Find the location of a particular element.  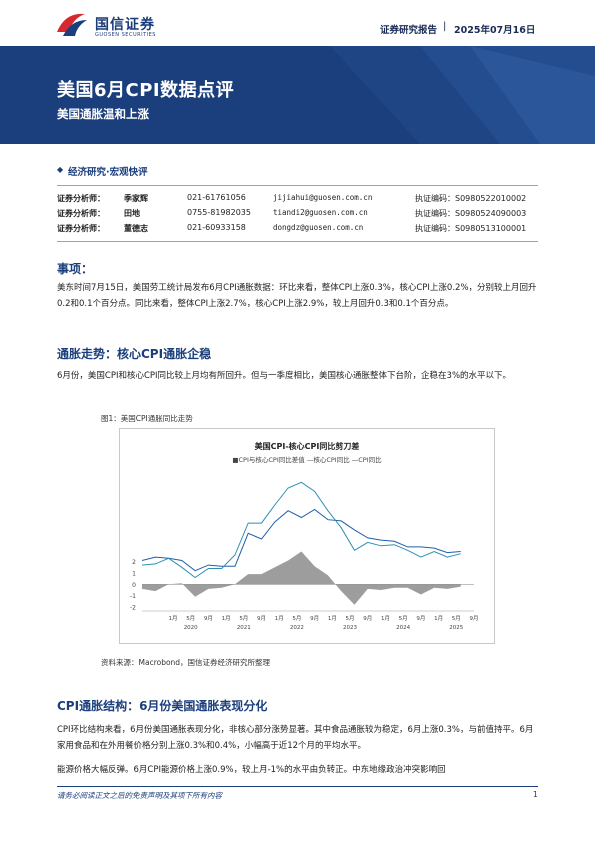

analyst-name: 季家辉 is located at coordinates (136, 198).